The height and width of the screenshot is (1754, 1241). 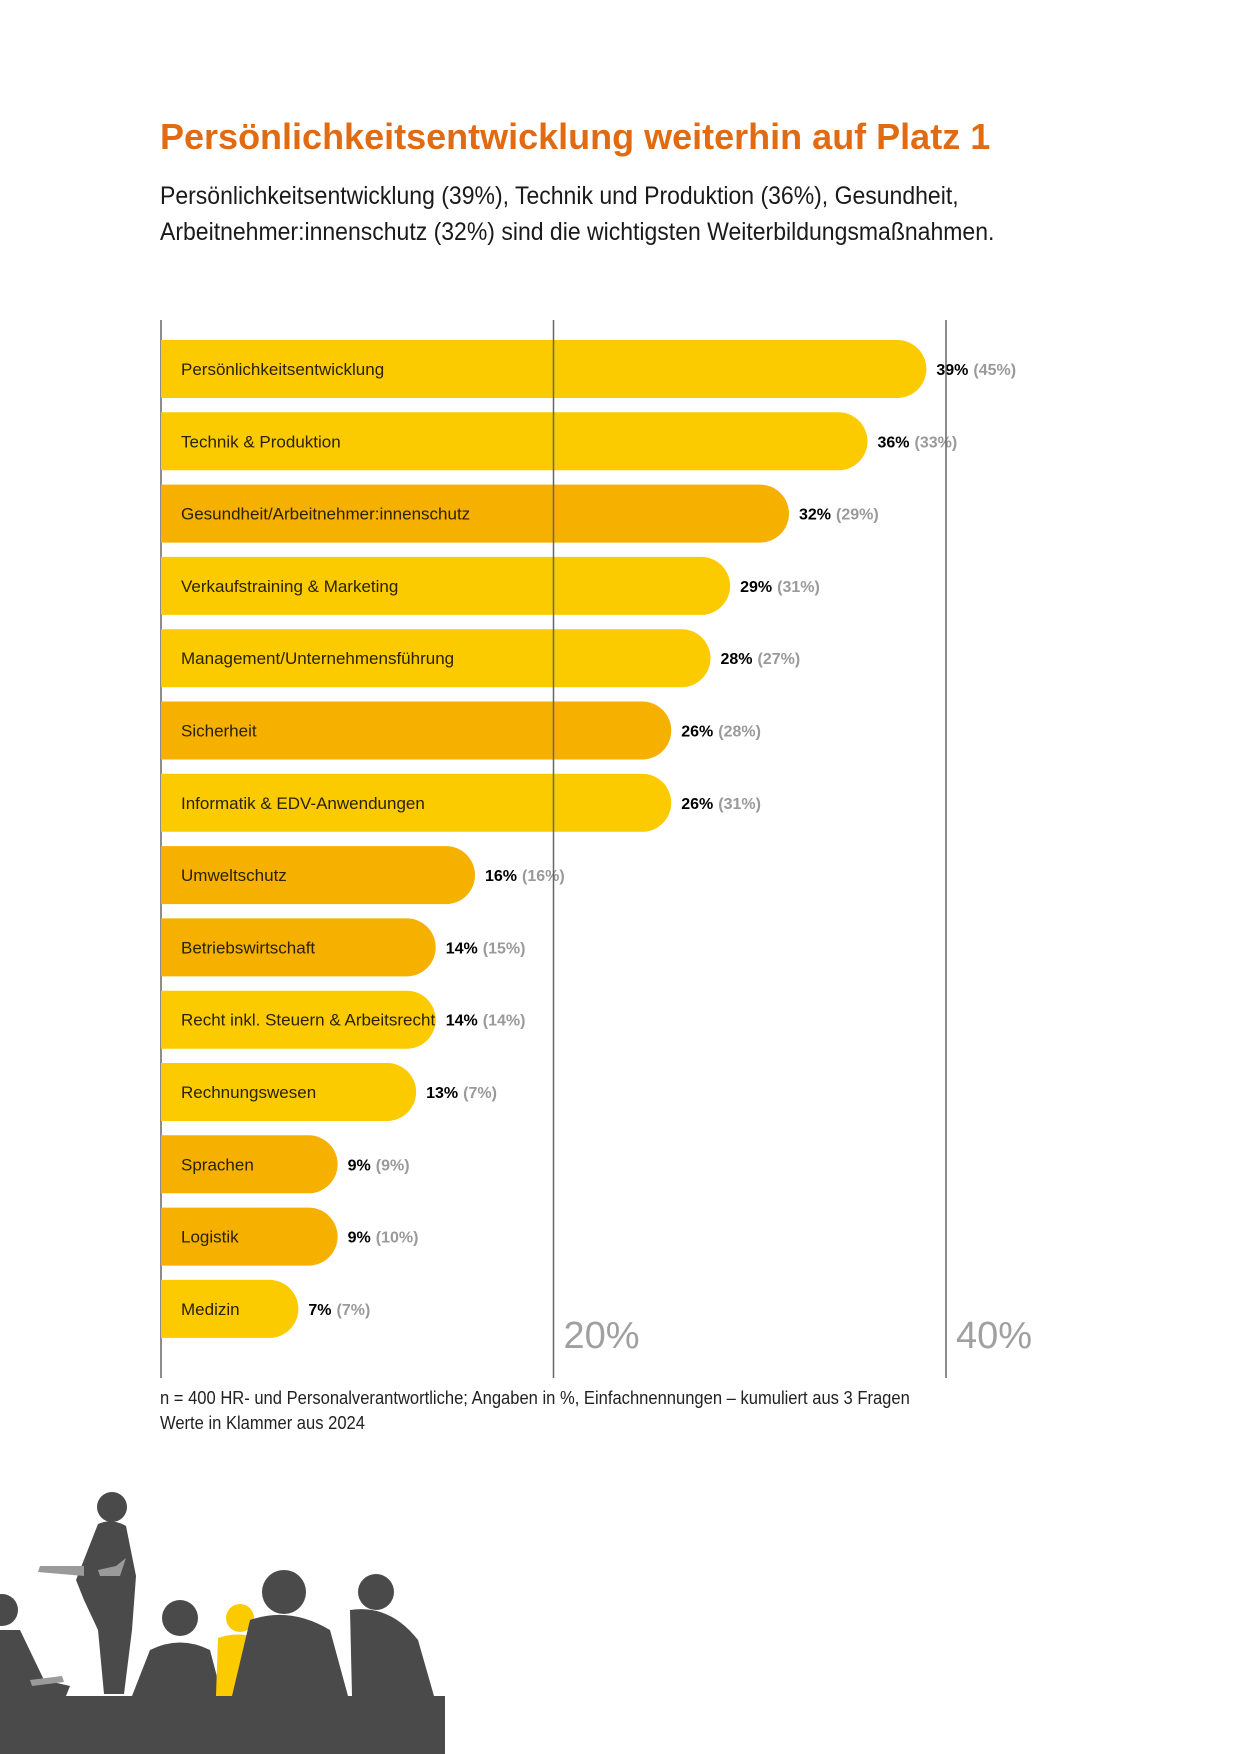 I want to click on bar-value-label: 14% (14%), so click(x=486, y=1021).